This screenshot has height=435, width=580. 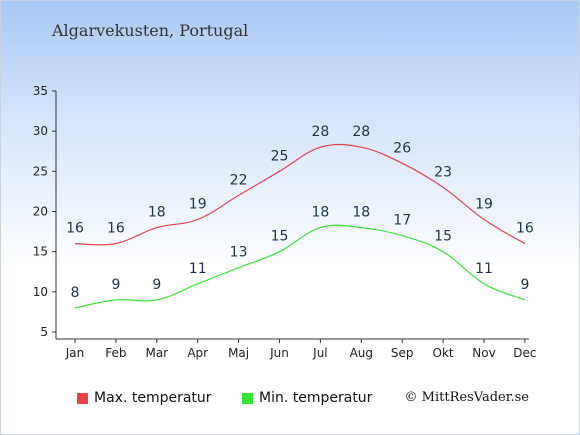 I want to click on data-label: 25, so click(x=280, y=156).